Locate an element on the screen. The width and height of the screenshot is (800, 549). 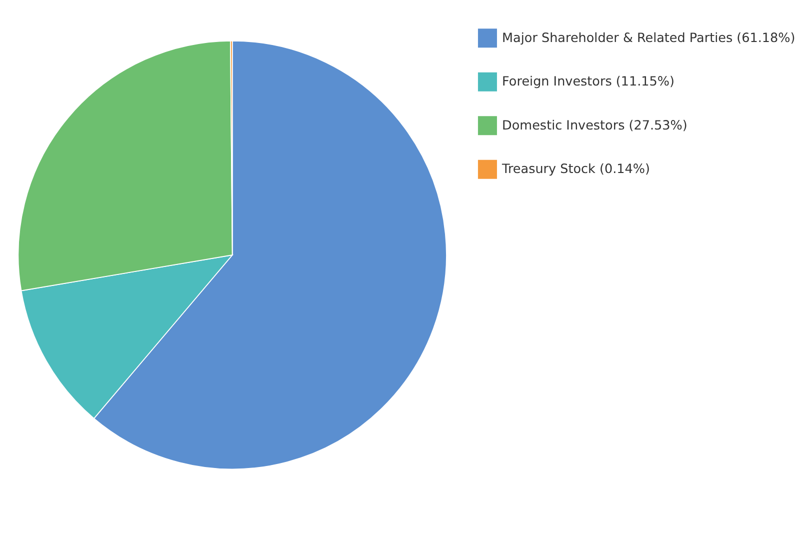
legend-label: Foreign Investors (11.15%) is located at coordinates (588, 82).